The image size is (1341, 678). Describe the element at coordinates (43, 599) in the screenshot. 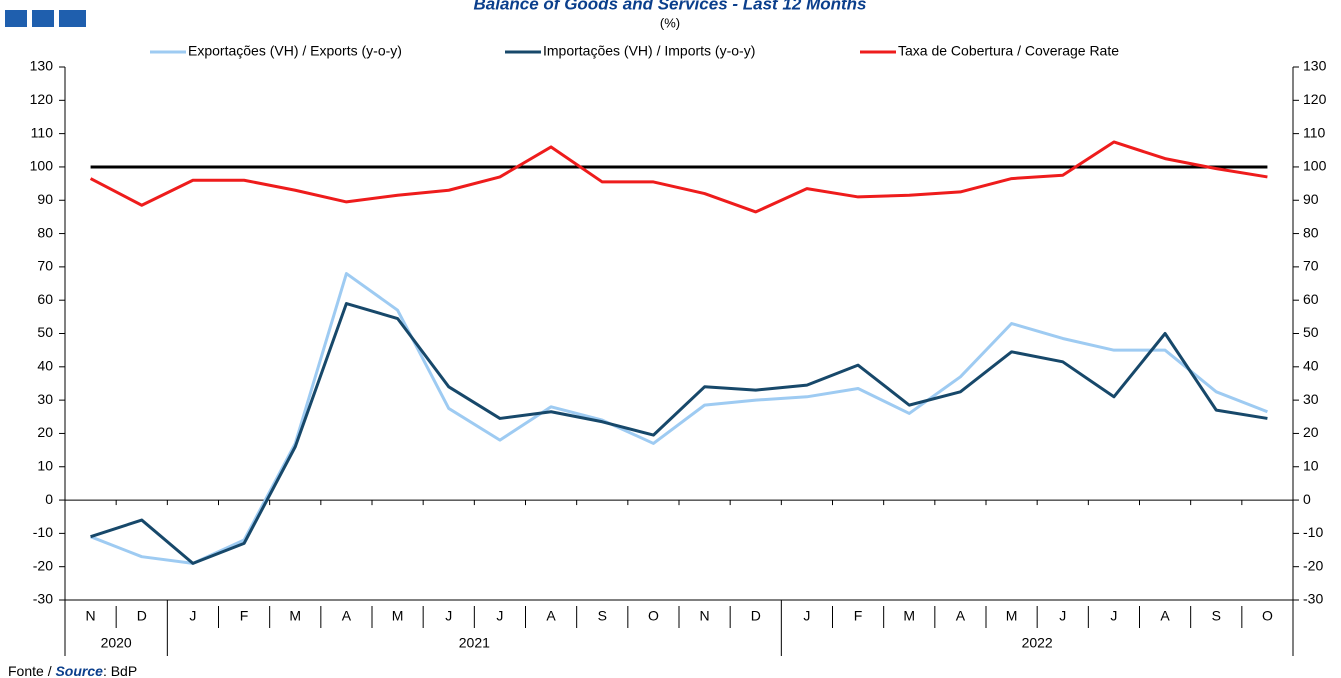

I see `y-tick-label: -30` at that location.